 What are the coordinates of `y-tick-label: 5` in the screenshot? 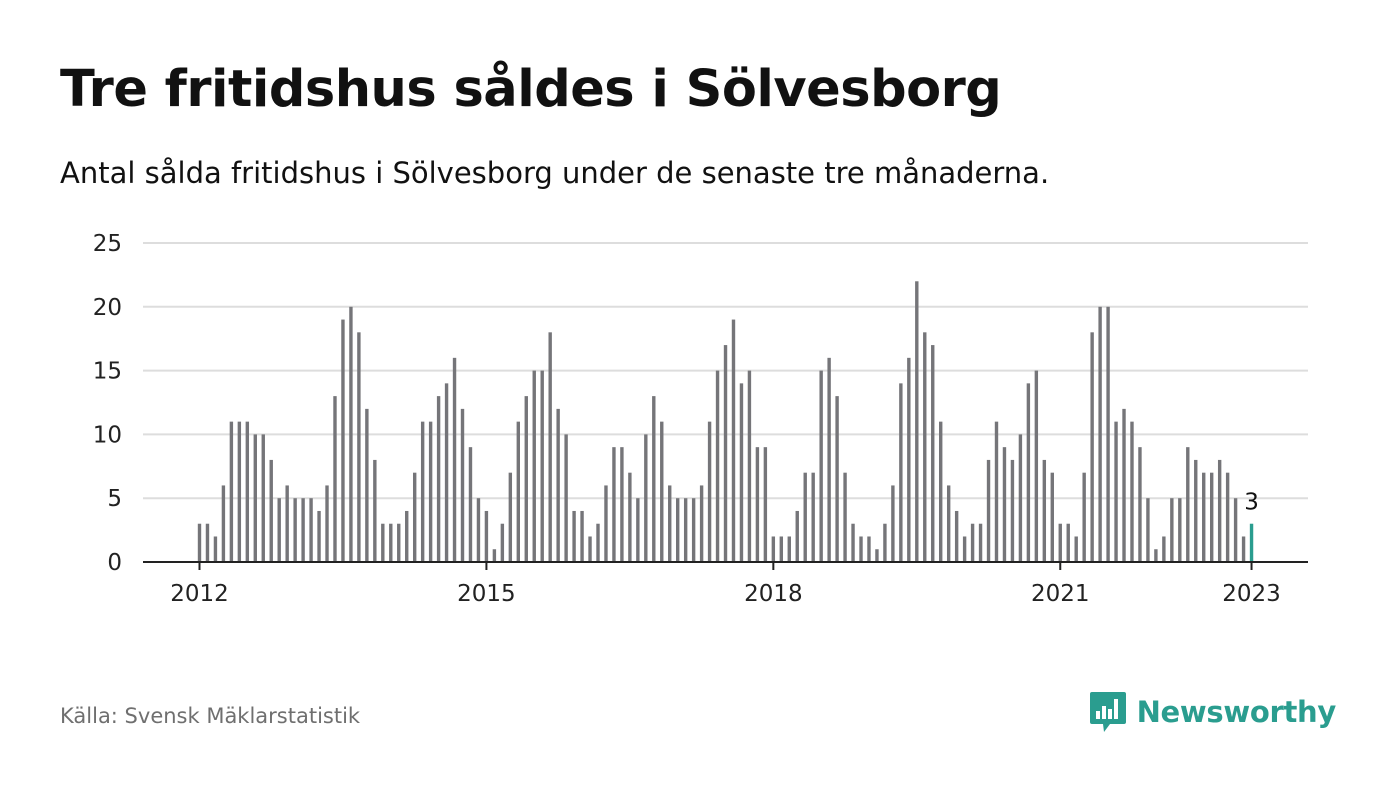 It's located at (114, 499).